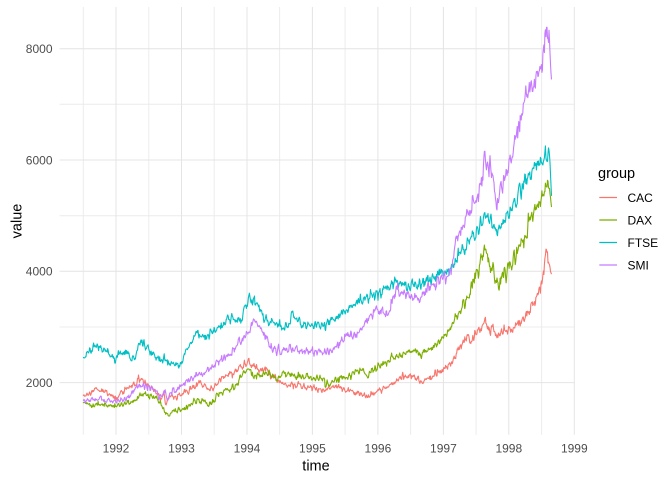 This screenshot has width=672, height=480. I want to click on svg-text: 8000, so click(39, 49).